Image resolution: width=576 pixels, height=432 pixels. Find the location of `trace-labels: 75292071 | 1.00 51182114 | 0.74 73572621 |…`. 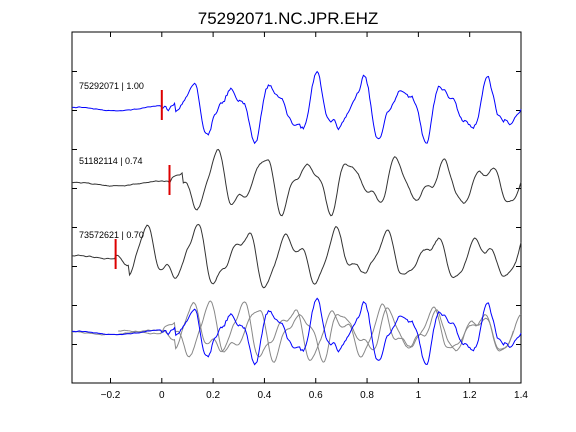

trace-labels: 75292071 | 1.00 51182114 | 0.74 73572621 |… is located at coordinates (111, 160).